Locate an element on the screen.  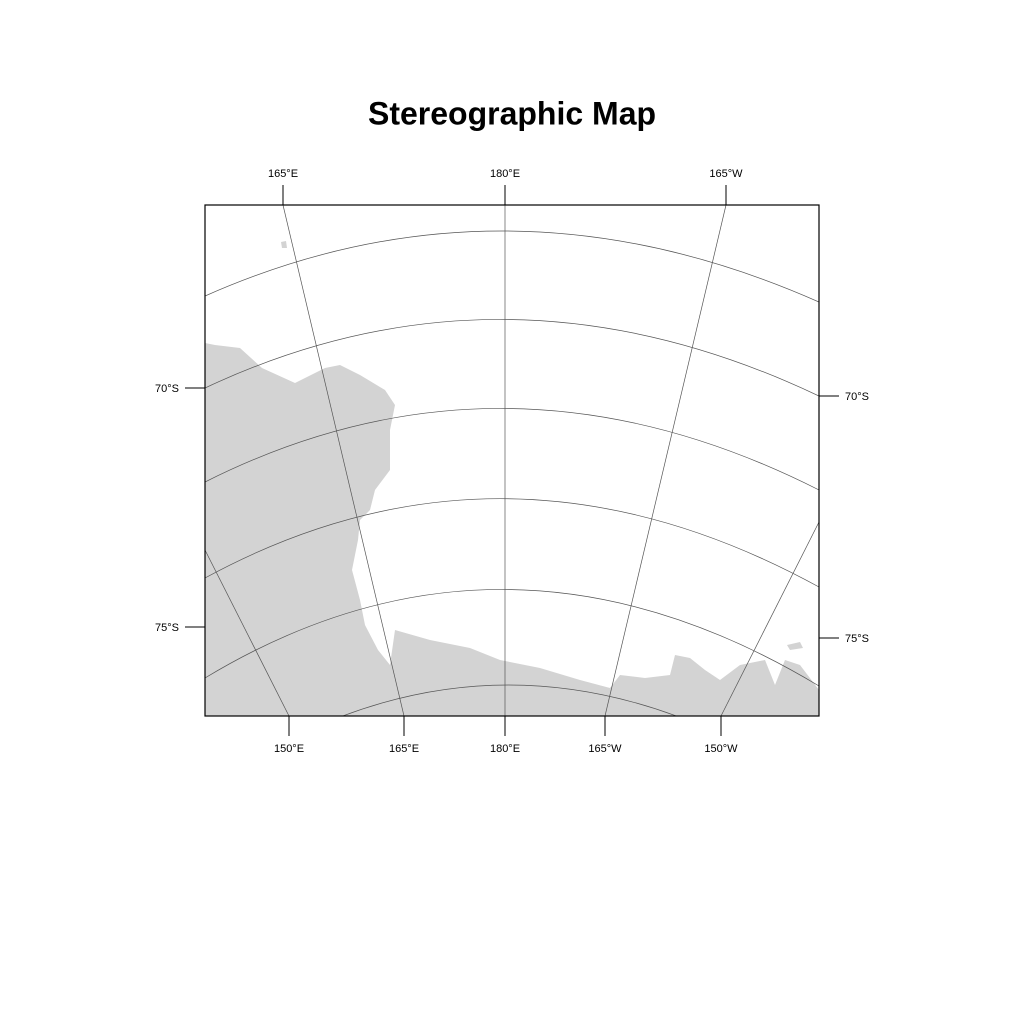
bottom-label: 165°W is located at coordinates (605, 749).